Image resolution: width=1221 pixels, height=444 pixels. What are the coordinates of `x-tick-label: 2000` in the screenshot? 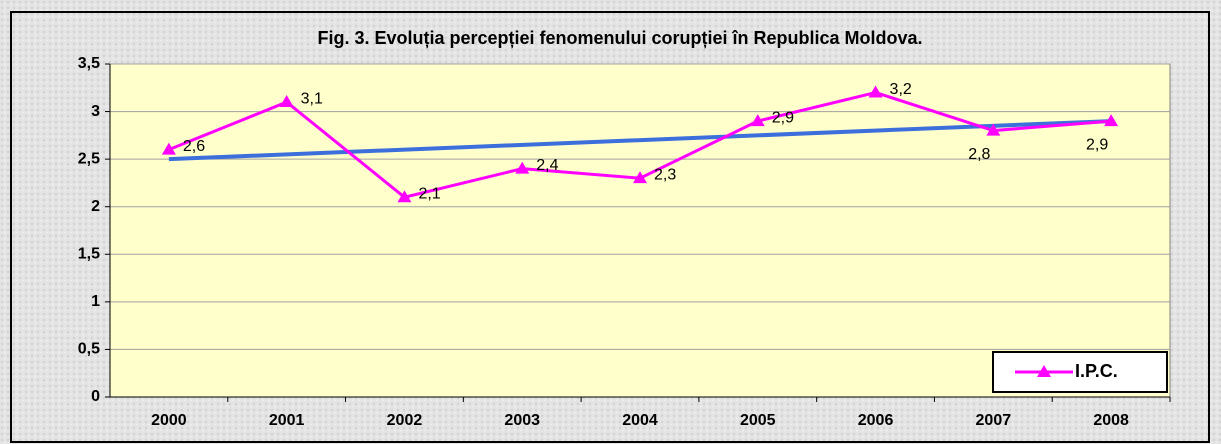 It's located at (169, 420).